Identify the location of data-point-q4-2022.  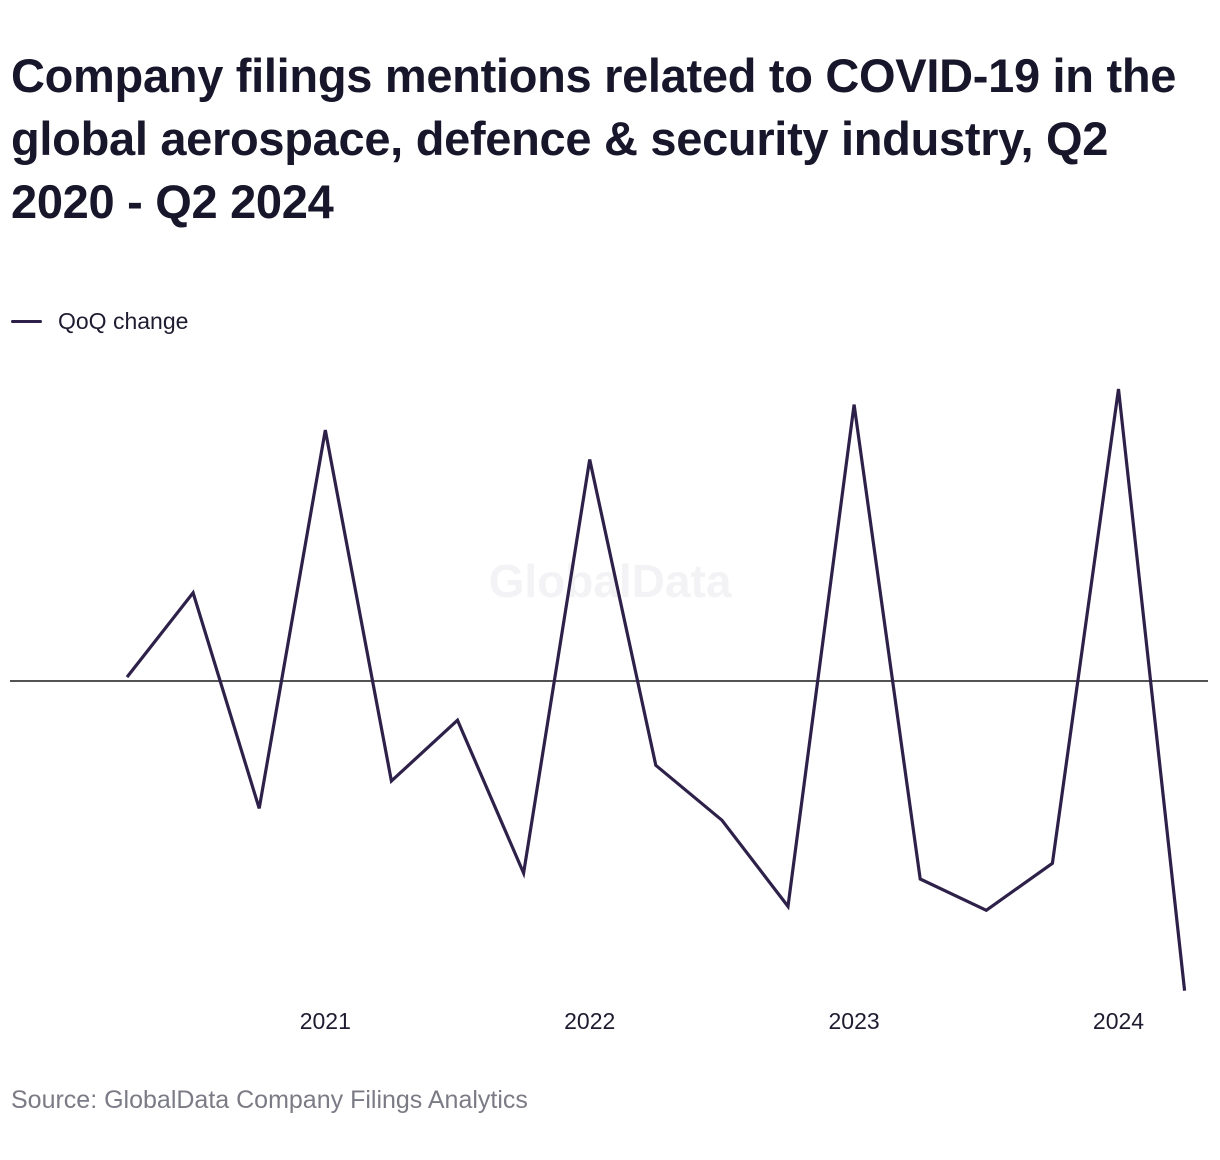
(788, 906).